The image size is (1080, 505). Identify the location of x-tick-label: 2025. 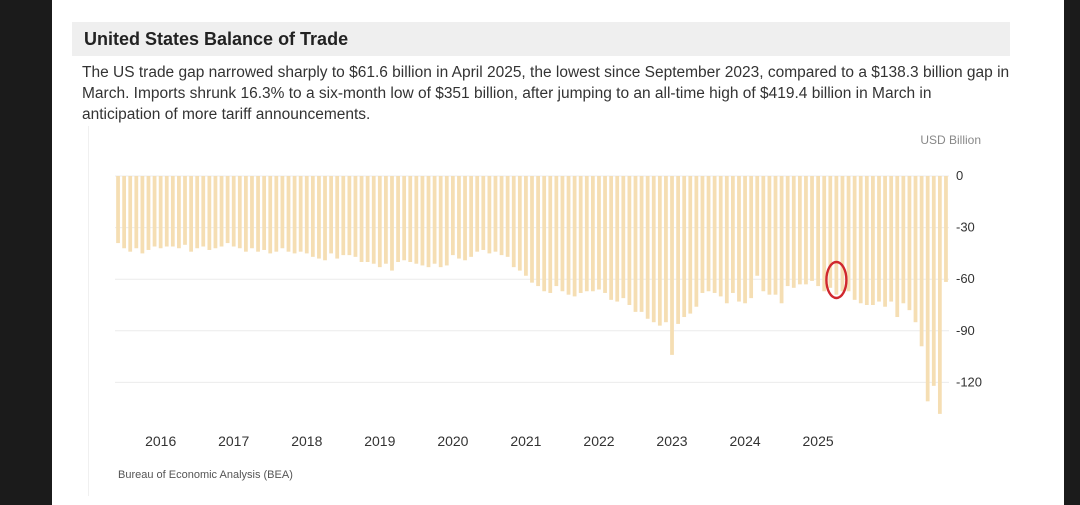
(818, 441).